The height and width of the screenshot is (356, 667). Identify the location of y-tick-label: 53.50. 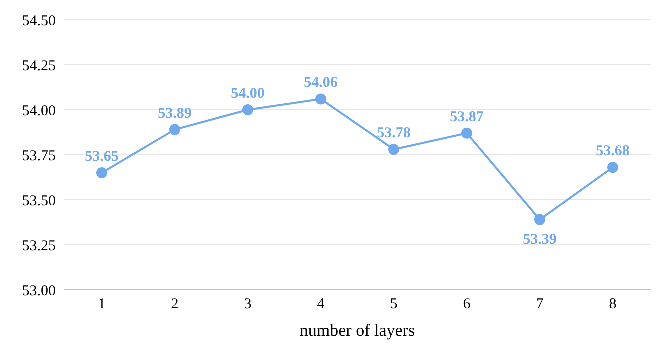
(39, 201).